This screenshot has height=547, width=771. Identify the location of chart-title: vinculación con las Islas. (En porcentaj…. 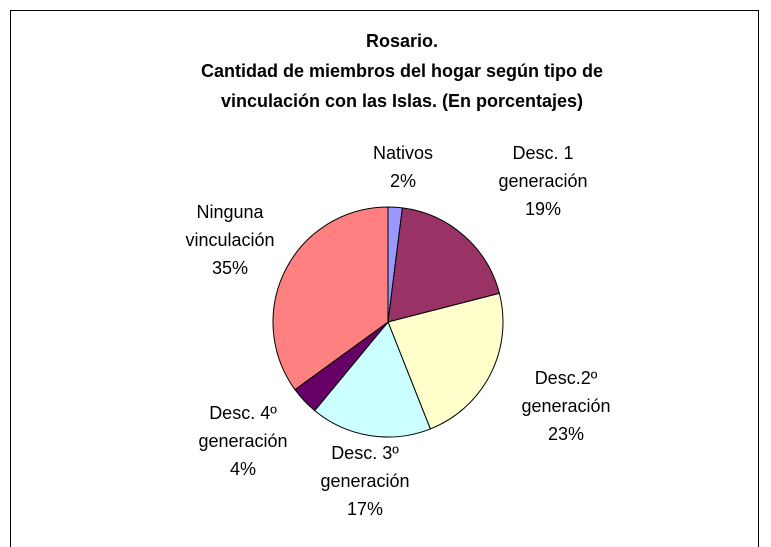
(402, 101).